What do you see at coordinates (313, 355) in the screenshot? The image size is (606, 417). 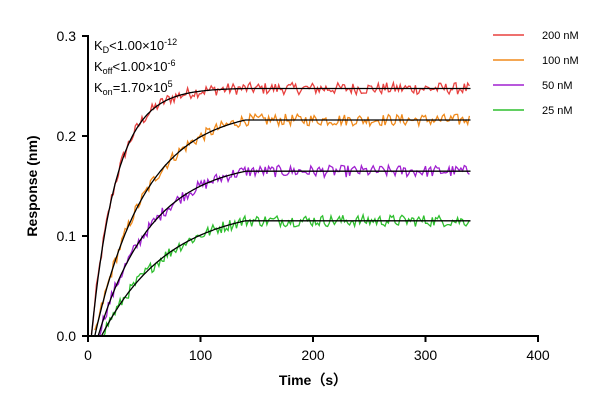 I see `x-tick-label: 200` at bounding box center [313, 355].